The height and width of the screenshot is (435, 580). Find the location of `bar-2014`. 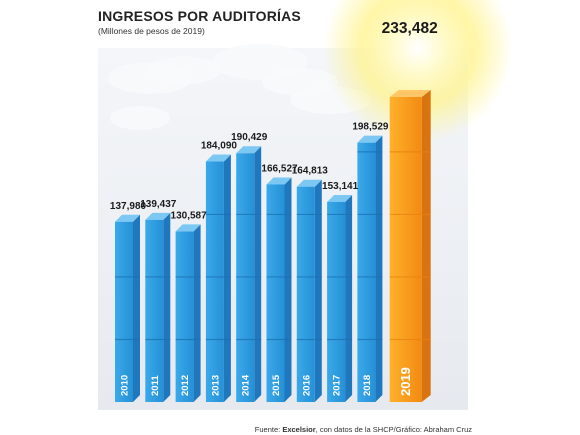

bar-2014 is located at coordinates (249, 274).